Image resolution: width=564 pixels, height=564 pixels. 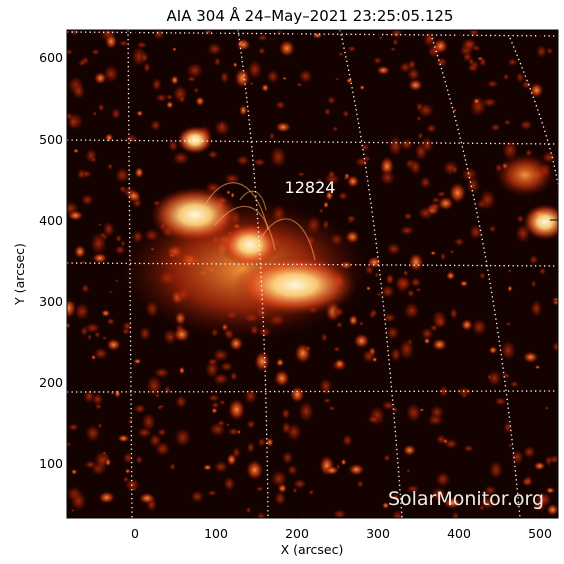 What do you see at coordinates (310, 187) in the screenshot?
I see `active-region-number: 12824` at bounding box center [310, 187].